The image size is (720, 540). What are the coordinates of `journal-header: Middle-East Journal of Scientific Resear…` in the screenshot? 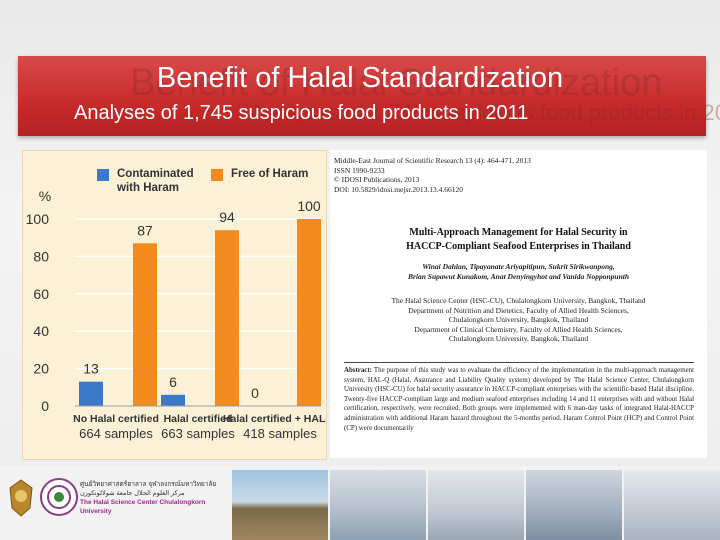 It's located at (432, 175).